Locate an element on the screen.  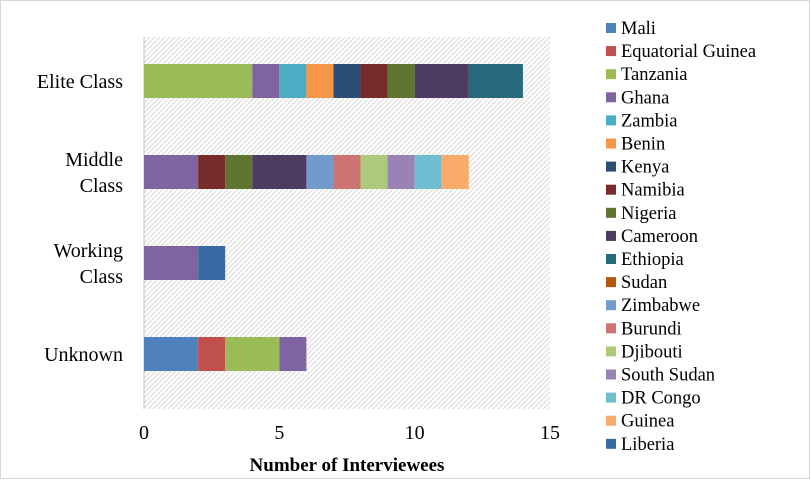
legend-item: Kenya is located at coordinates (637, 168).